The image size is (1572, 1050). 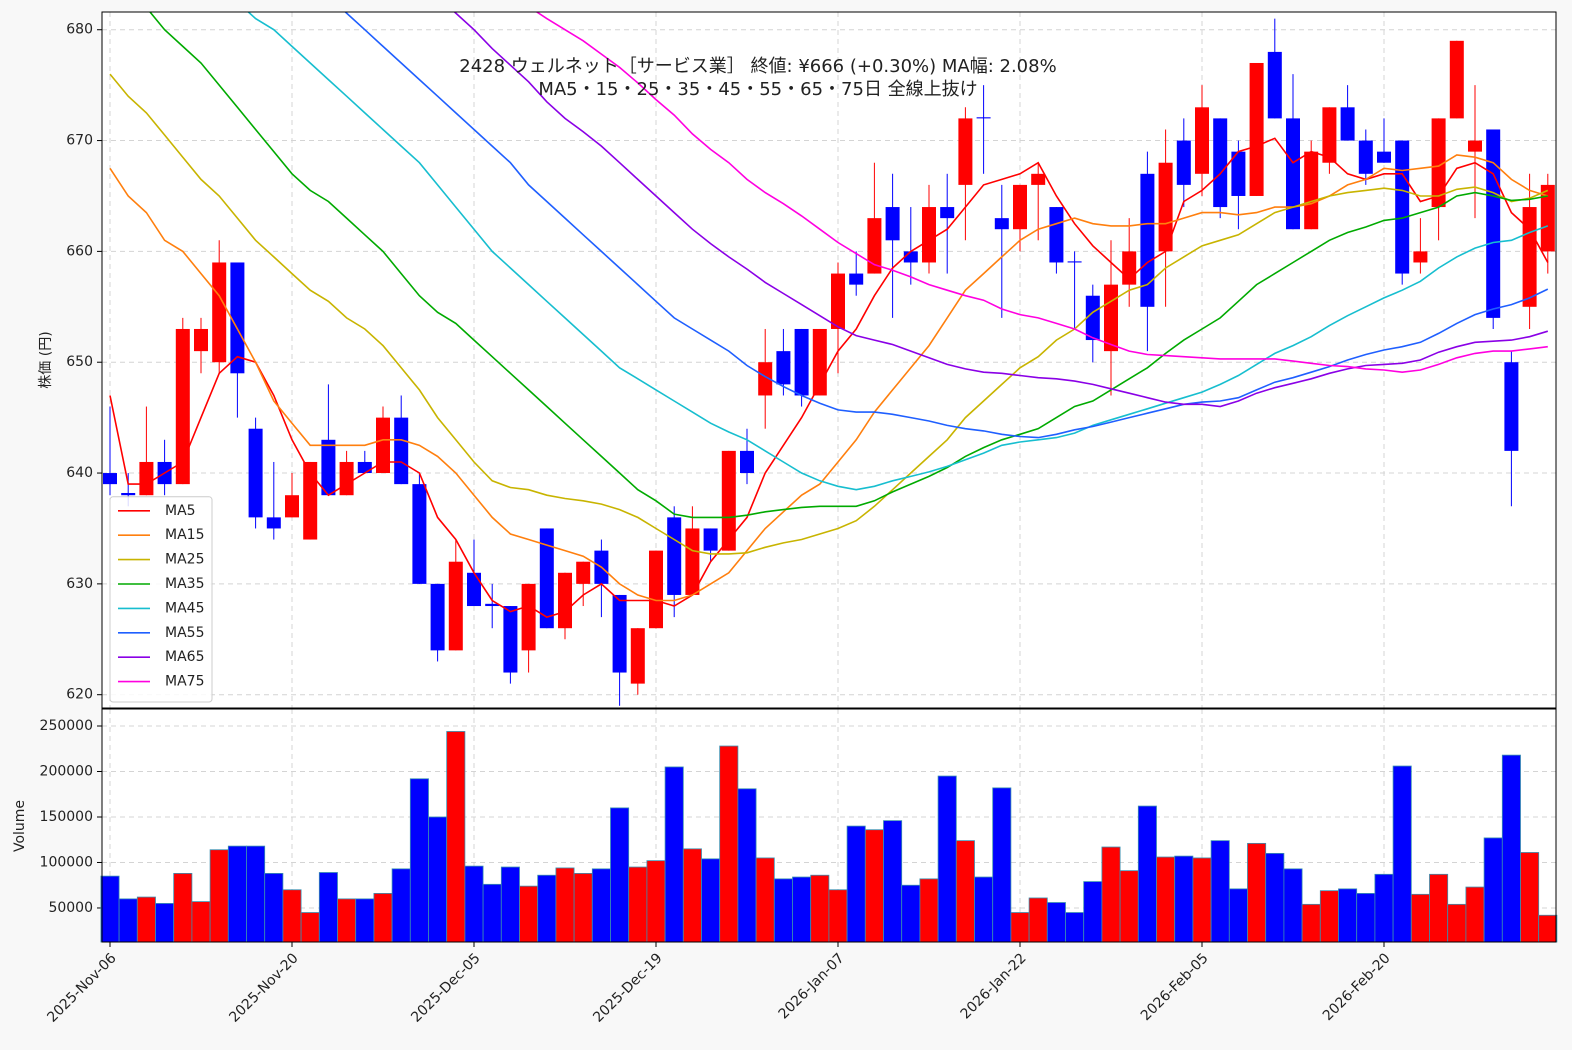 What do you see at coordinates (627, 987) in the screenshot?
I see `x-tick-label: 2025-Dec-19` at bounding box center [627, 987].